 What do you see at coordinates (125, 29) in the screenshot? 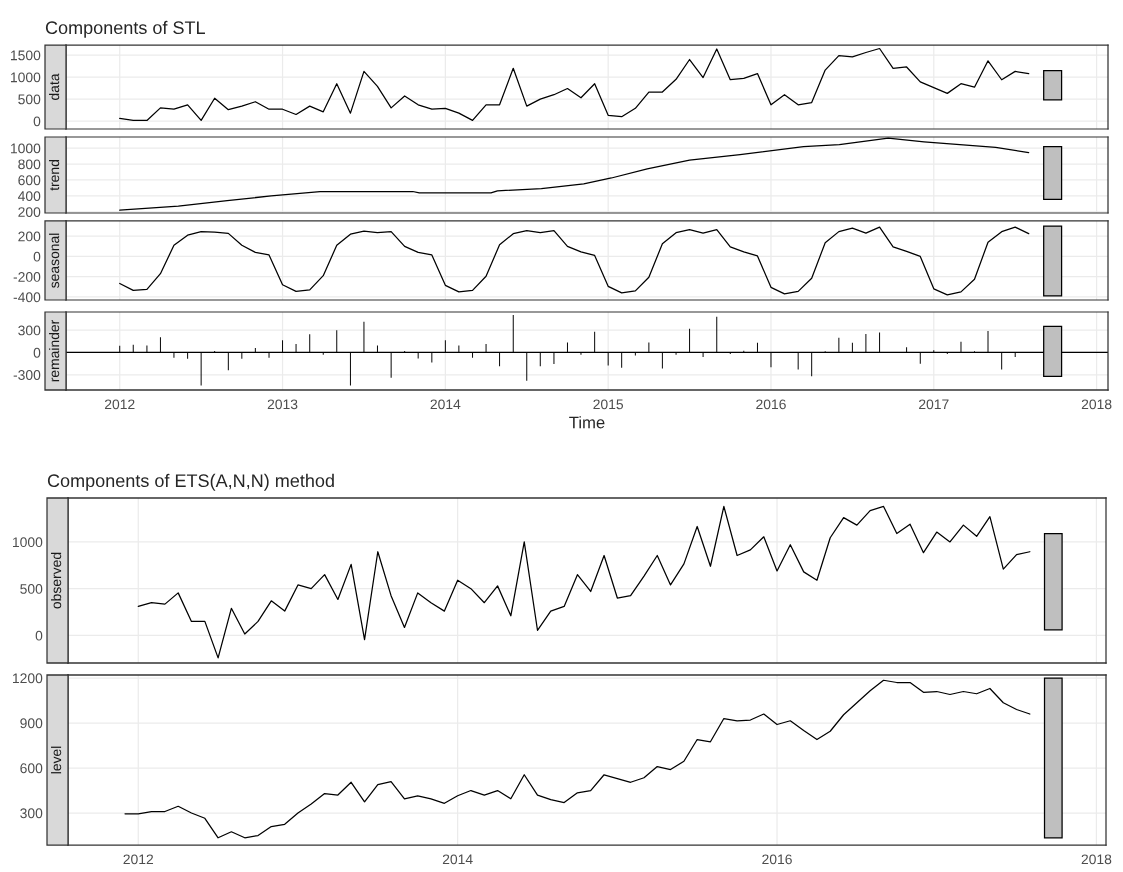
I see `chart-title: Components of STL` at bounding box center [125, 29].